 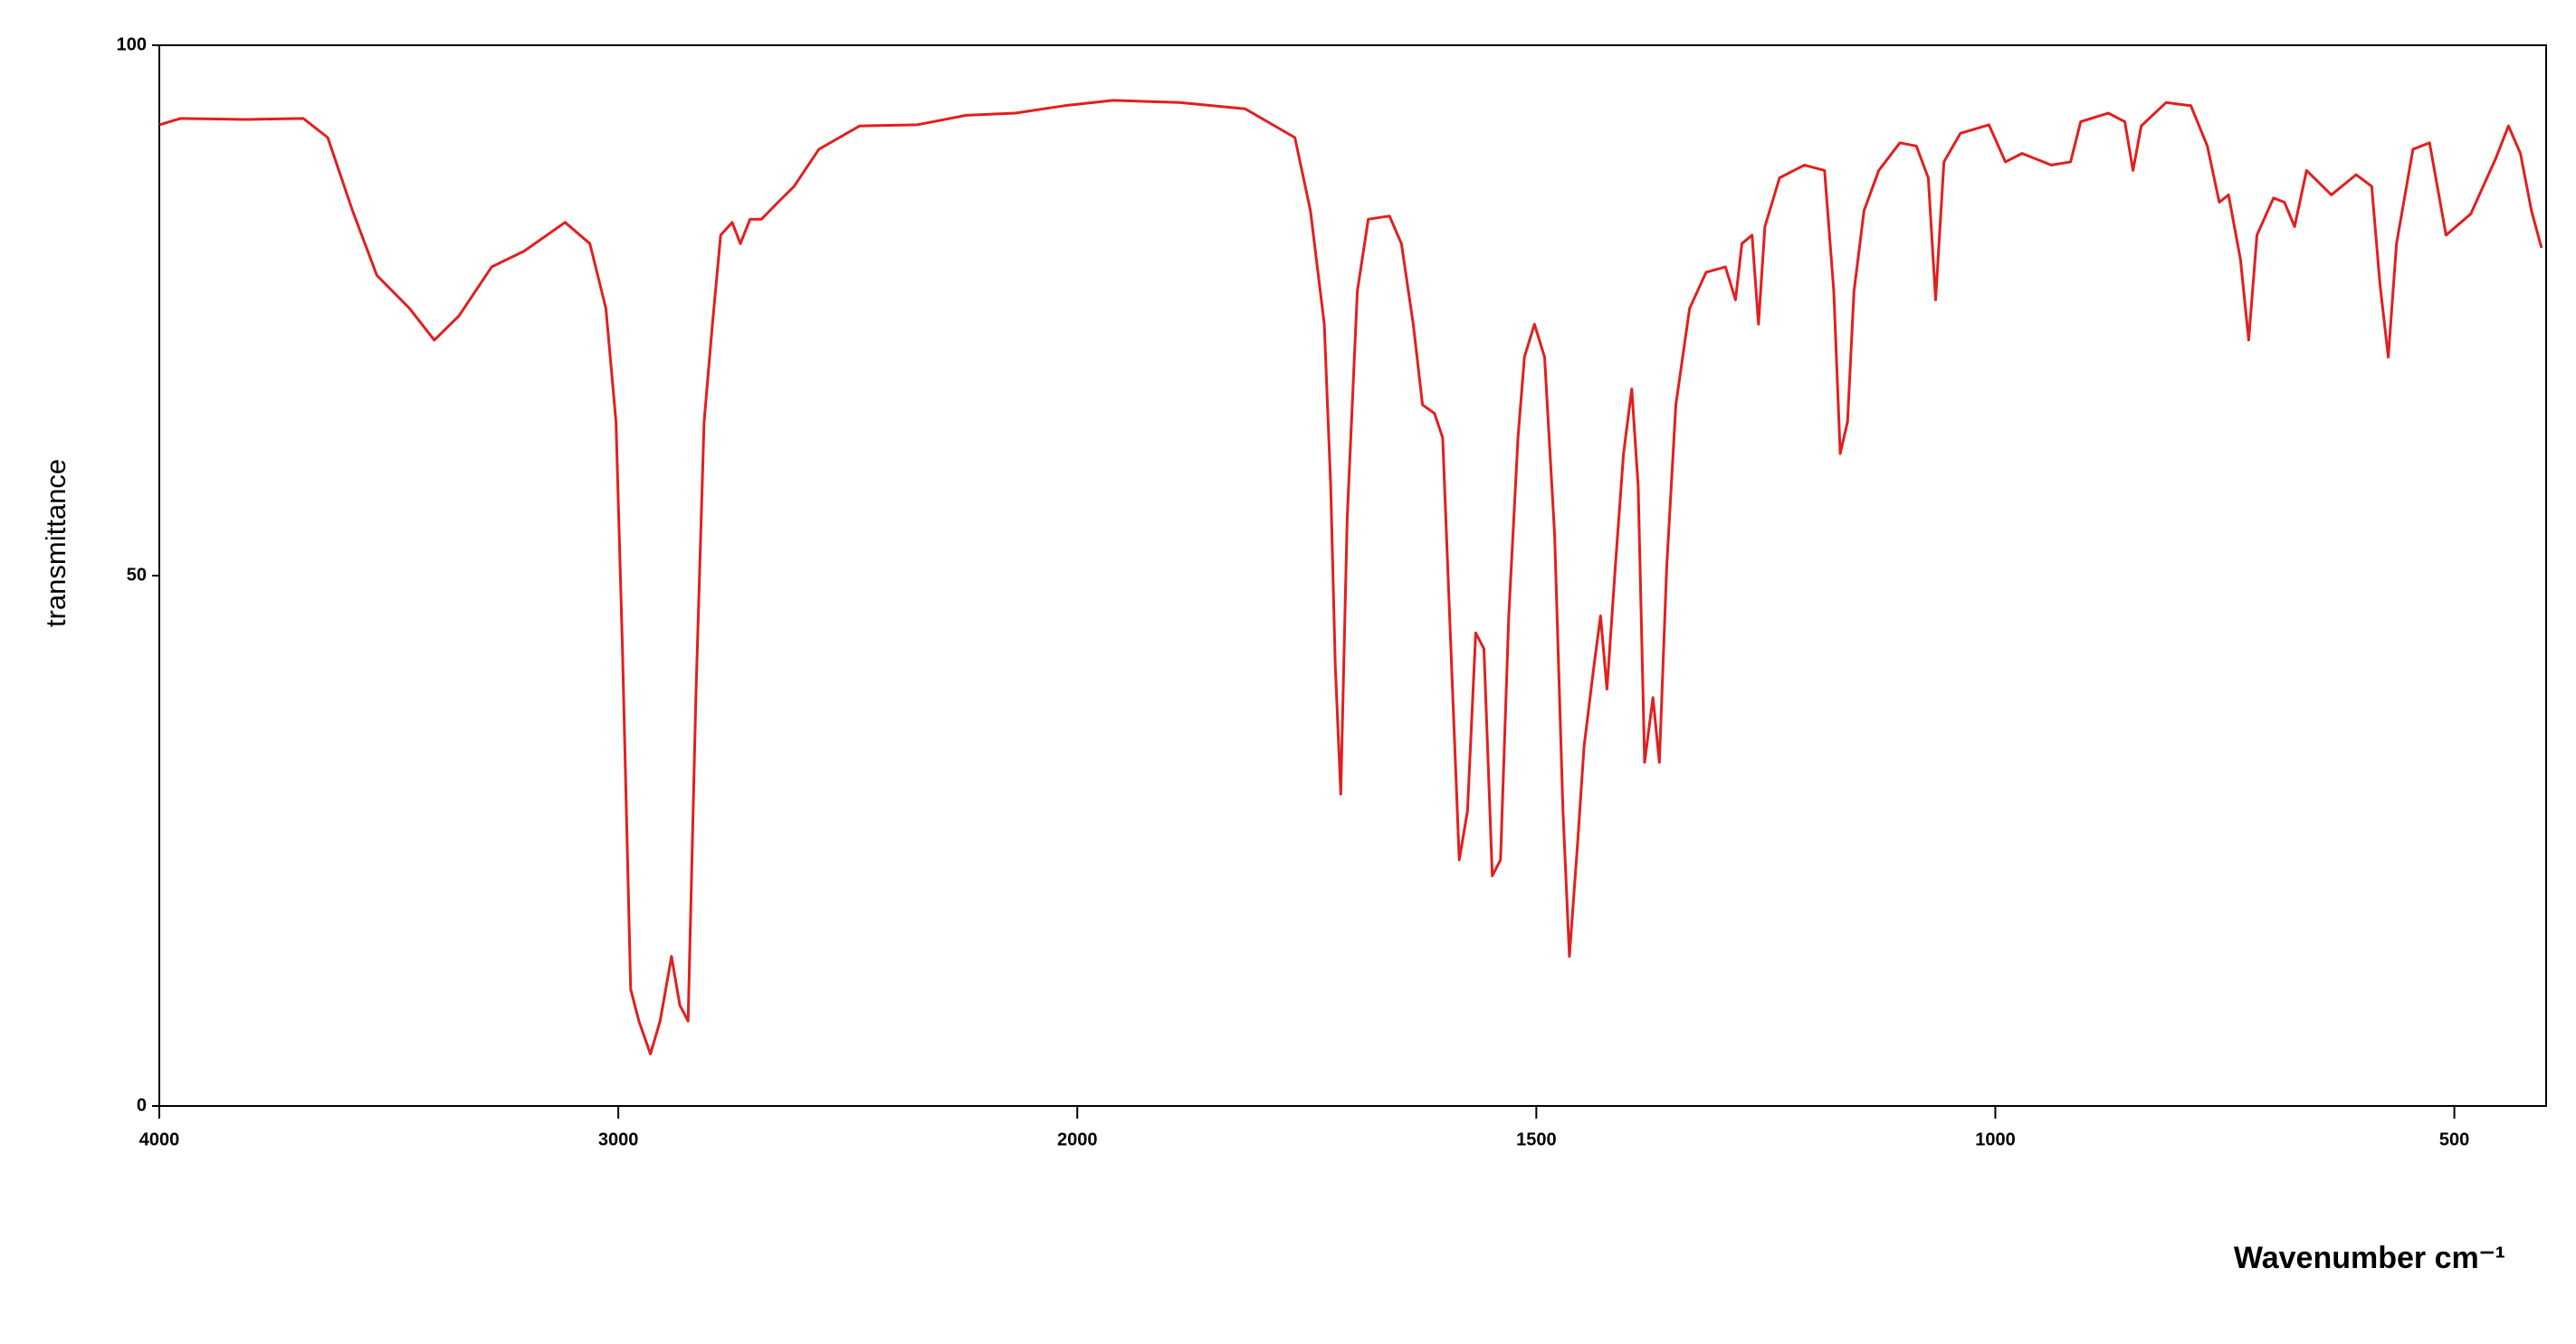 I want to click on x-tick-label: 1000, so click(x=1995, y=1139).